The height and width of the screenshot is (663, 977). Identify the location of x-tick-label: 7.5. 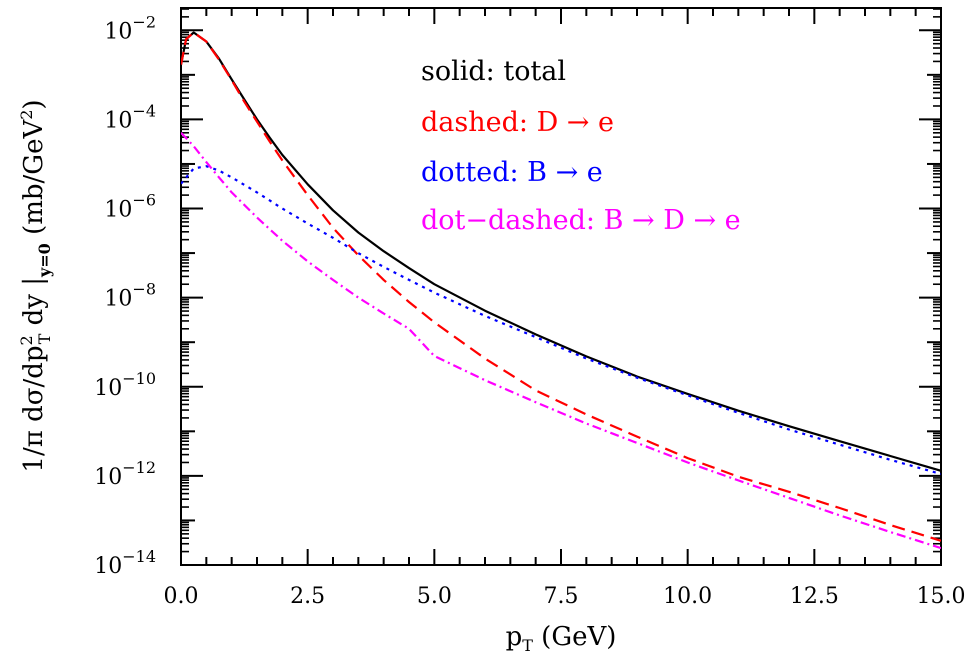
(561, 596).